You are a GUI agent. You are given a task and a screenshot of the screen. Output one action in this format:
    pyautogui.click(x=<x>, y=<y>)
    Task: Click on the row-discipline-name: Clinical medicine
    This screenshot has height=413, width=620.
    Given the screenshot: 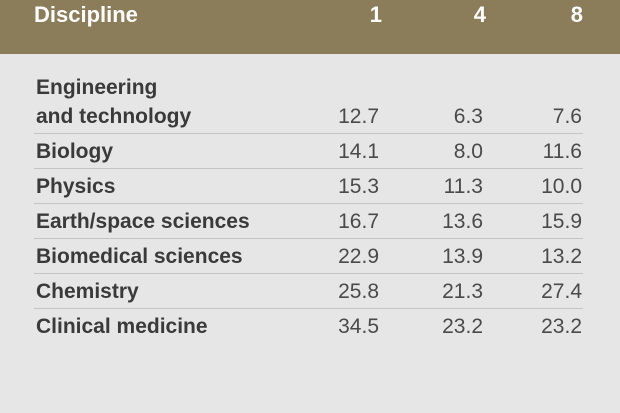 What is the action you would take?
    pyautogui.click(x=122, y=326)
    